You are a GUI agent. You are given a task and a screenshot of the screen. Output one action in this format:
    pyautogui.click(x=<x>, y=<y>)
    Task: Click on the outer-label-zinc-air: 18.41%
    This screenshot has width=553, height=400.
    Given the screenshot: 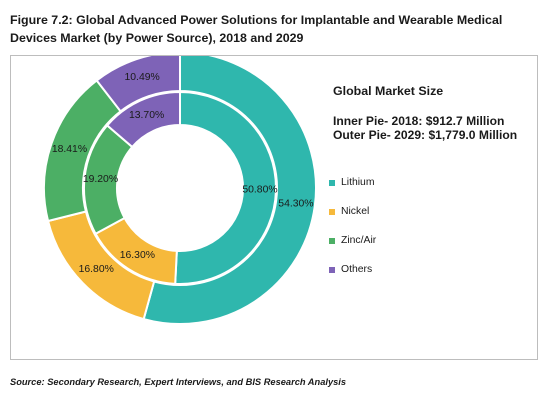 What is the action you would take?
    pyautogui.click(x=69, y=149)
    